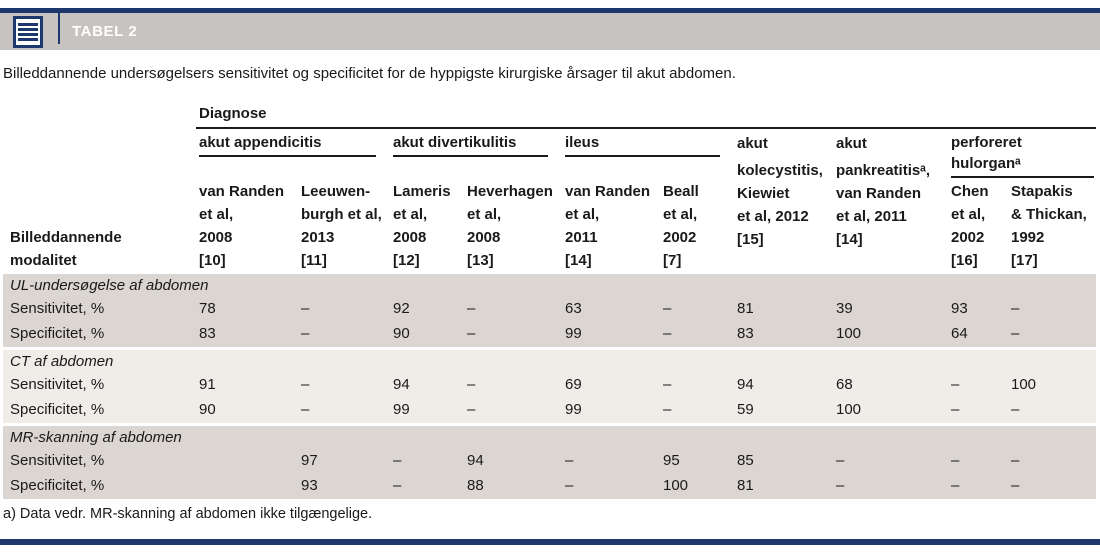  I want to click on cell: 59, so click(783, 410).